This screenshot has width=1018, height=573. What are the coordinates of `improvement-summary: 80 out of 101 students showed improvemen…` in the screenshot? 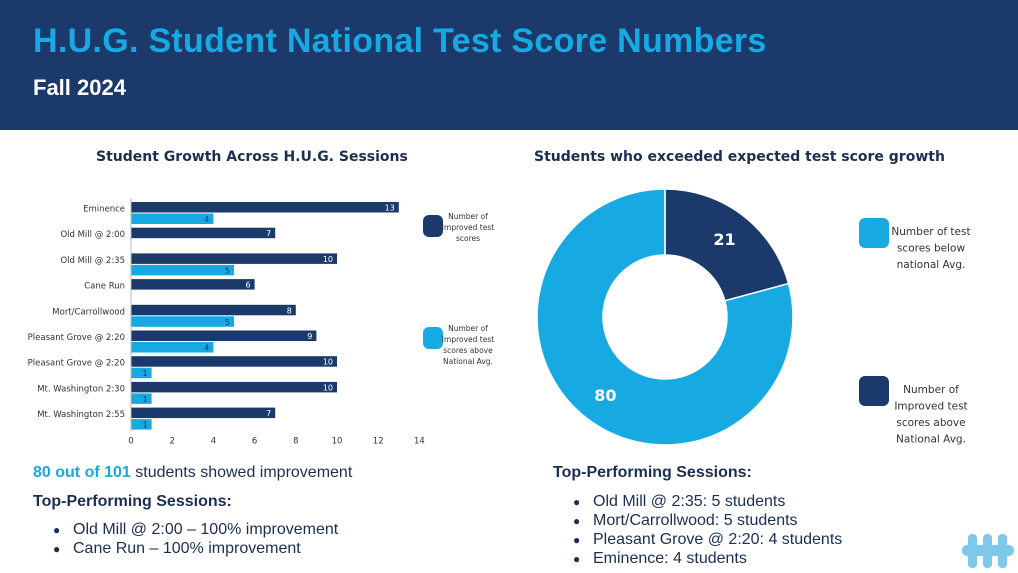 It's located at (192, 473).